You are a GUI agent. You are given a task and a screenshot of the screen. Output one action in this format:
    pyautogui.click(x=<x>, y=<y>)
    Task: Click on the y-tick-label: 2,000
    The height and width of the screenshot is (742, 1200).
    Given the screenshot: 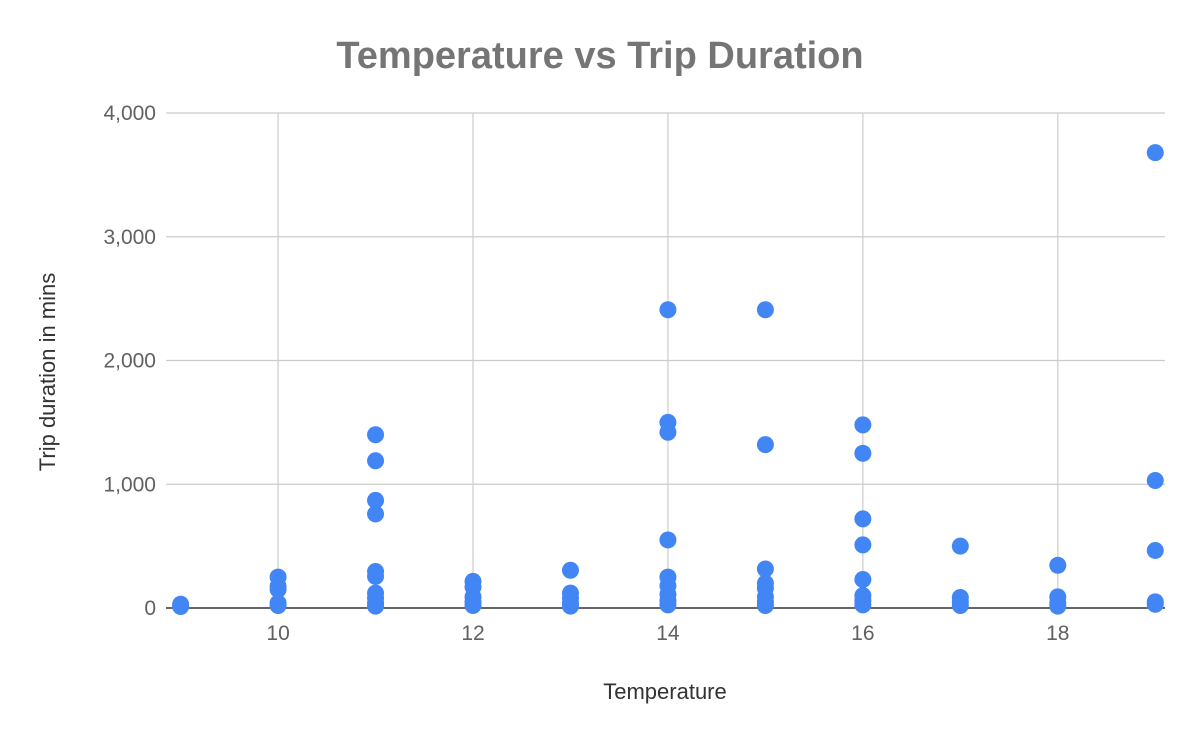 What is the action you would take?
    pyautogui.click(x=129, y=361)
    